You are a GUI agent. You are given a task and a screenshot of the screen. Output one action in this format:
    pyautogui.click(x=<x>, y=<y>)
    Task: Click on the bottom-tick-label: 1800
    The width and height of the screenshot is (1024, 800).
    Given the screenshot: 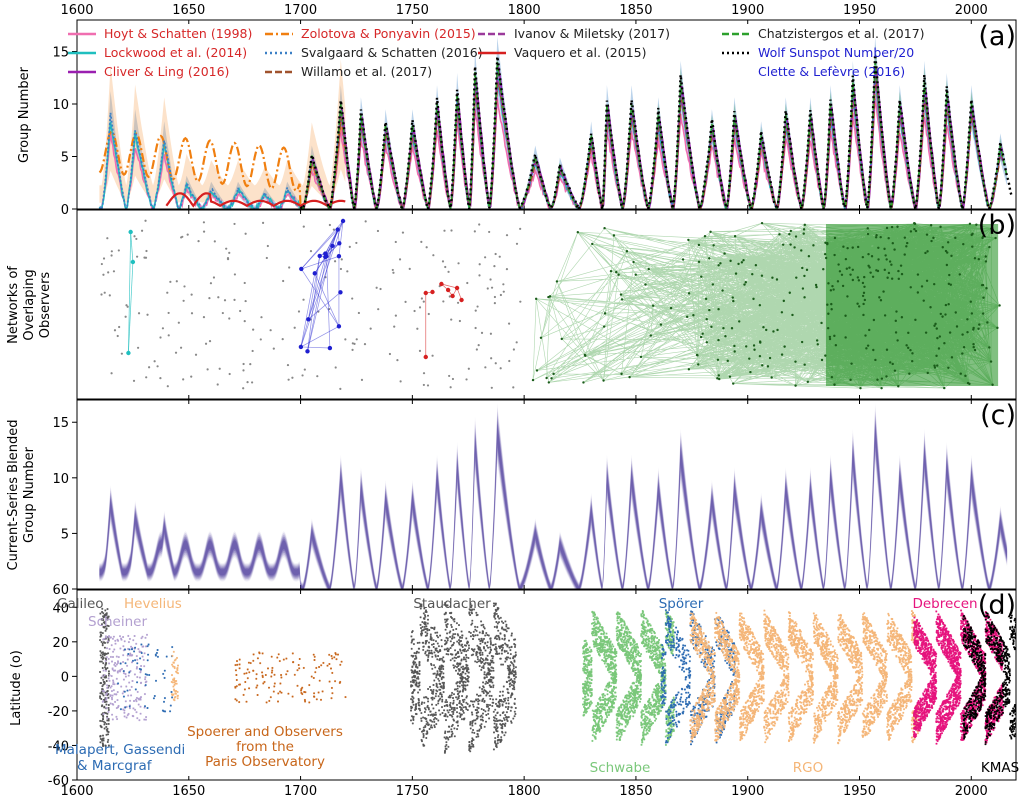 What is the action you would take?
    pyautogui.click(x=524, y=791)
    